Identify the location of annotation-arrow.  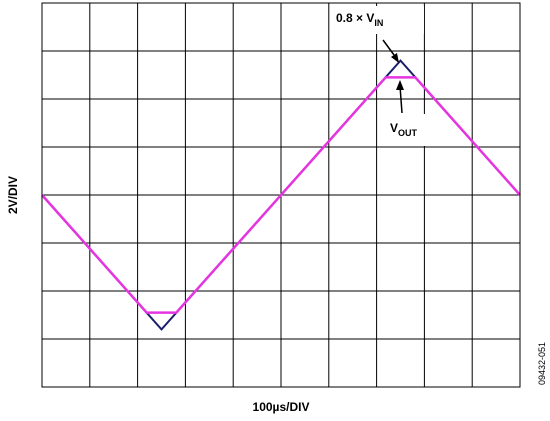
(401, 99).